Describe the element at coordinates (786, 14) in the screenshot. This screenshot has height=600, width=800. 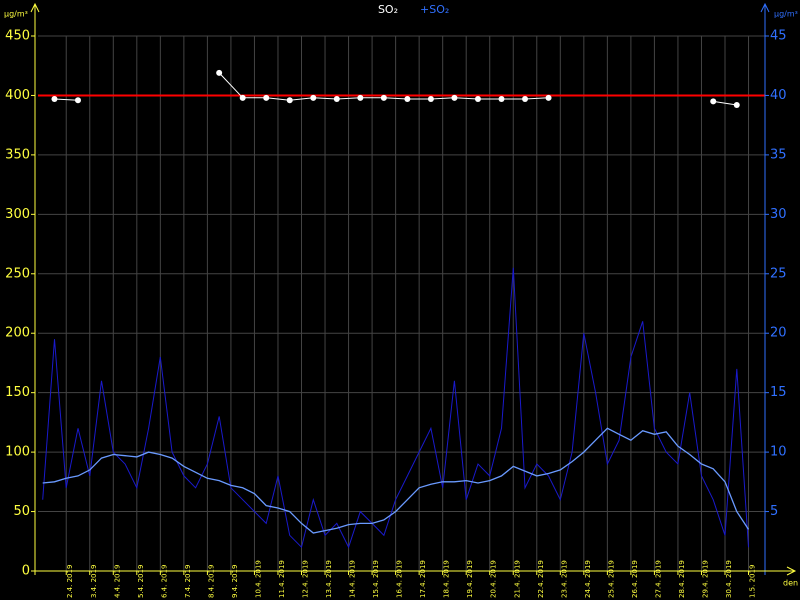
I see `y2-unit: µg/m³` at that location.